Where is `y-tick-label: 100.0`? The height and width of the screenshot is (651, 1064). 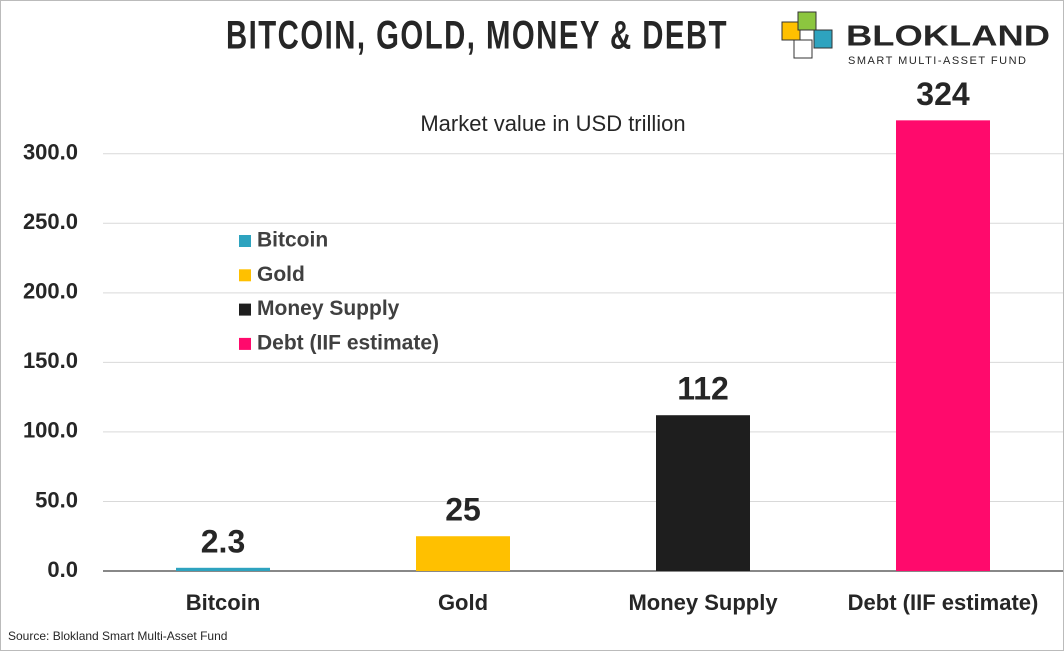
y-tick-label: 100.0 is located at coordinates (50, 430).